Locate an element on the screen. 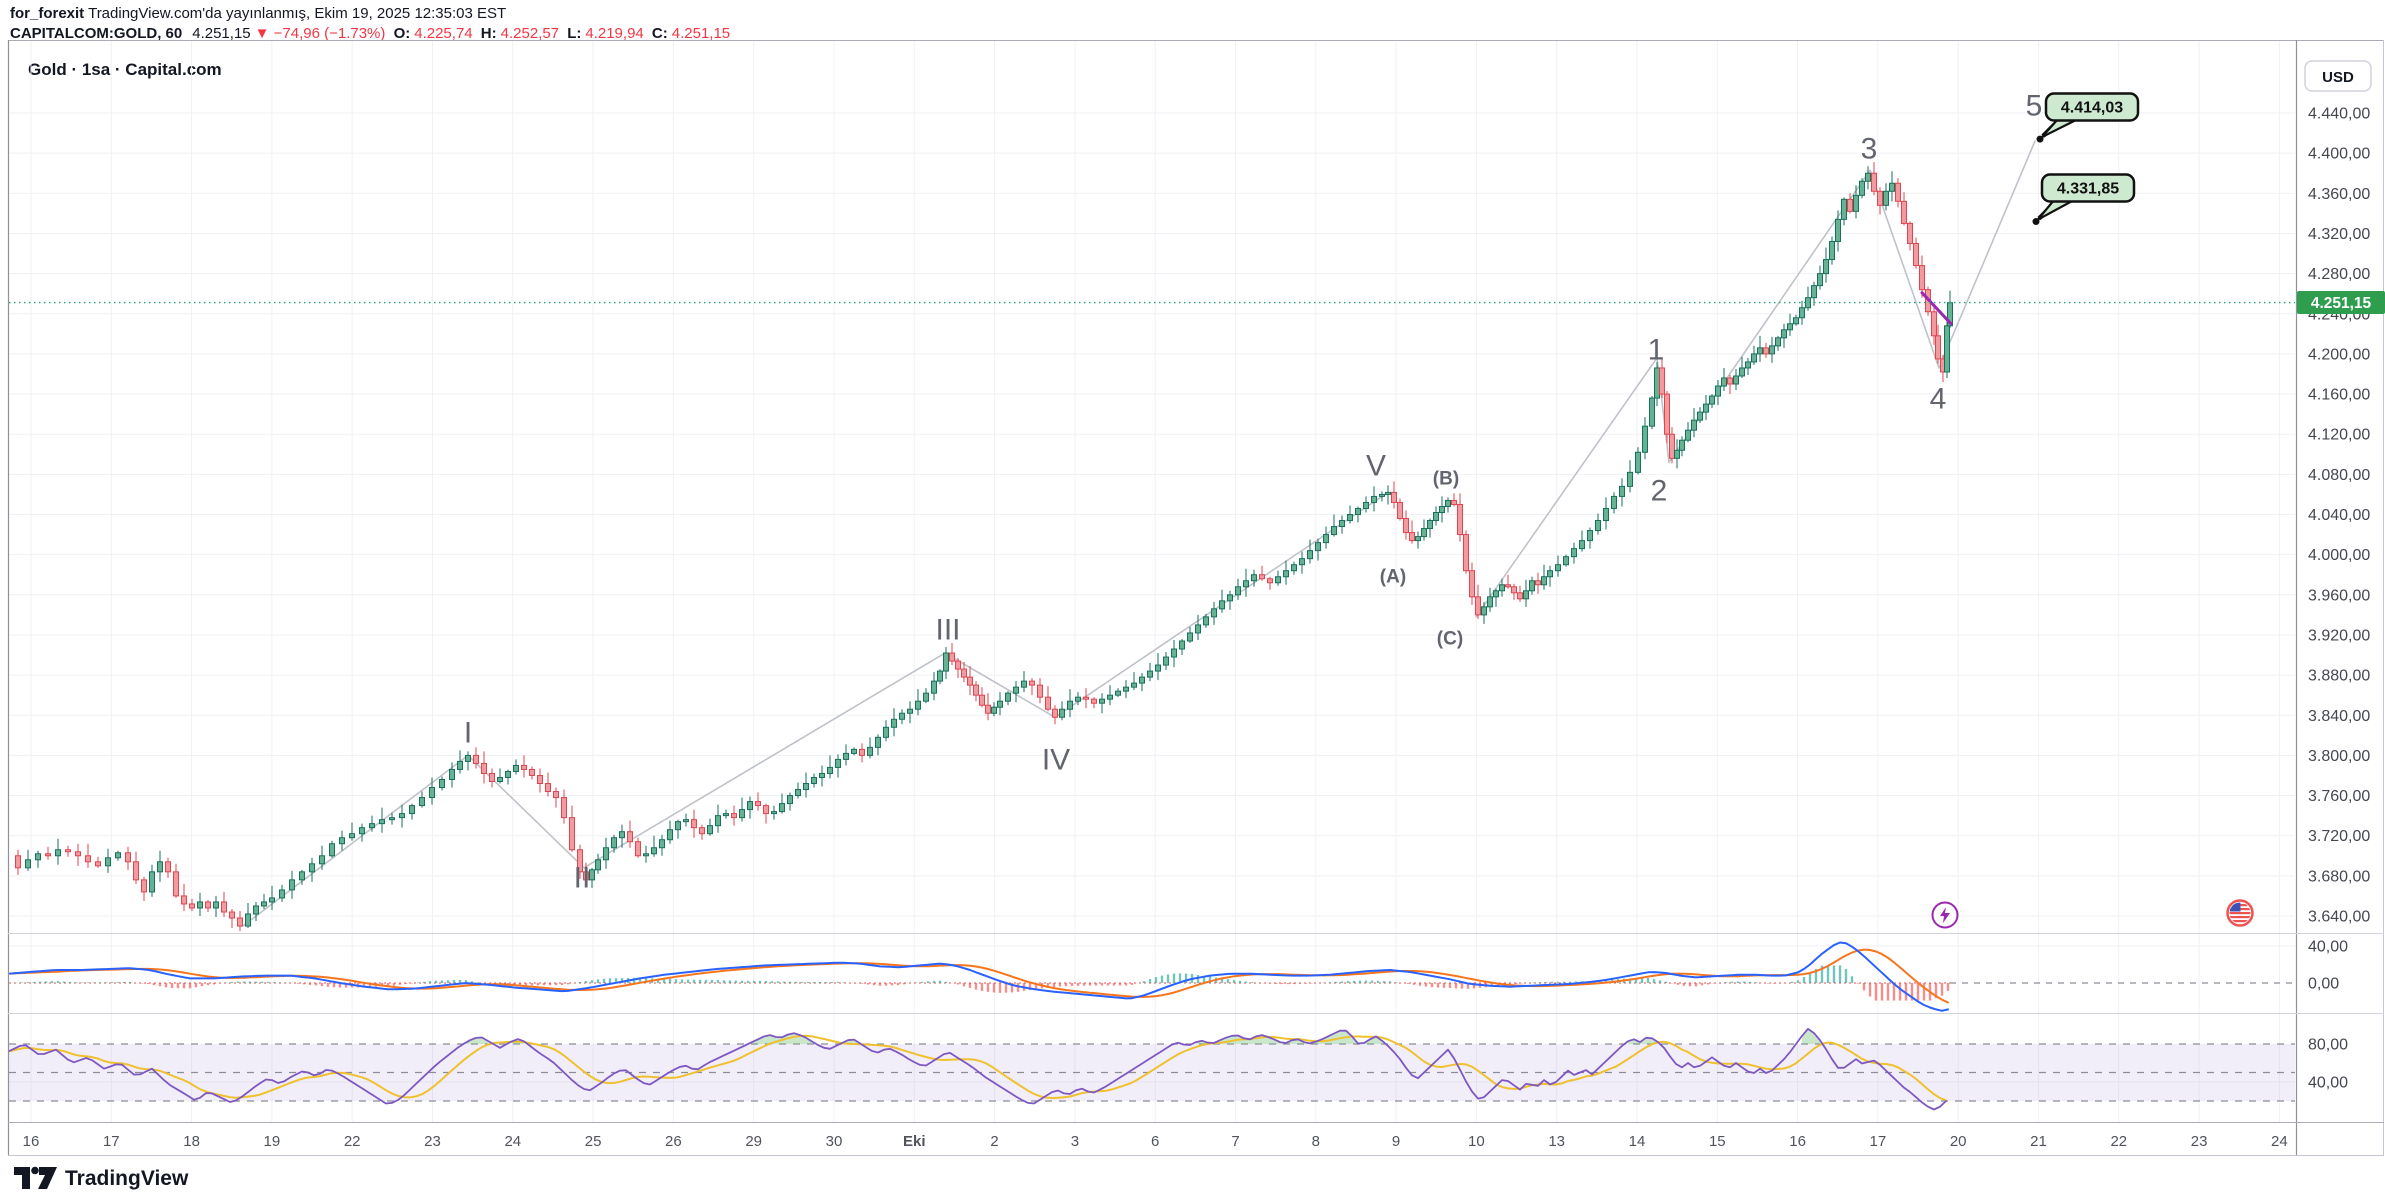  price-axis is located at coordinates (2340, 581).